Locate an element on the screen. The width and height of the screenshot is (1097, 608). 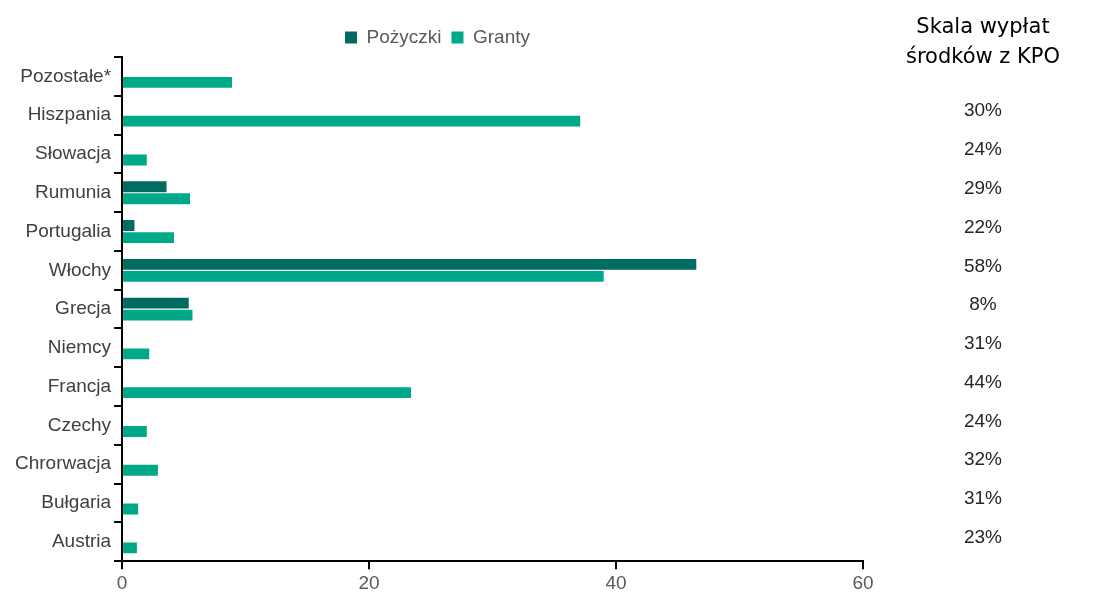
text: 58% is located at coordinates (983, 265).